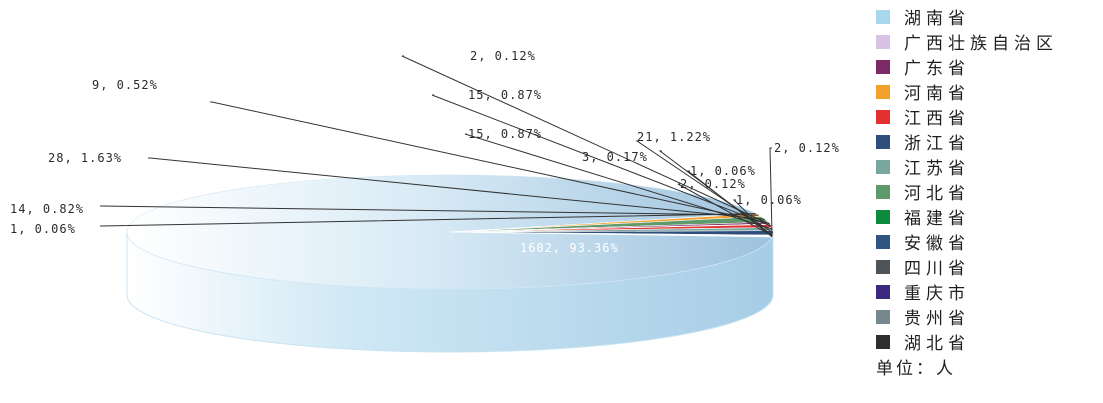  Describe the element at coordinates (937, 344) in the screenshot. I see `legend-label: 湖北省` at that location.